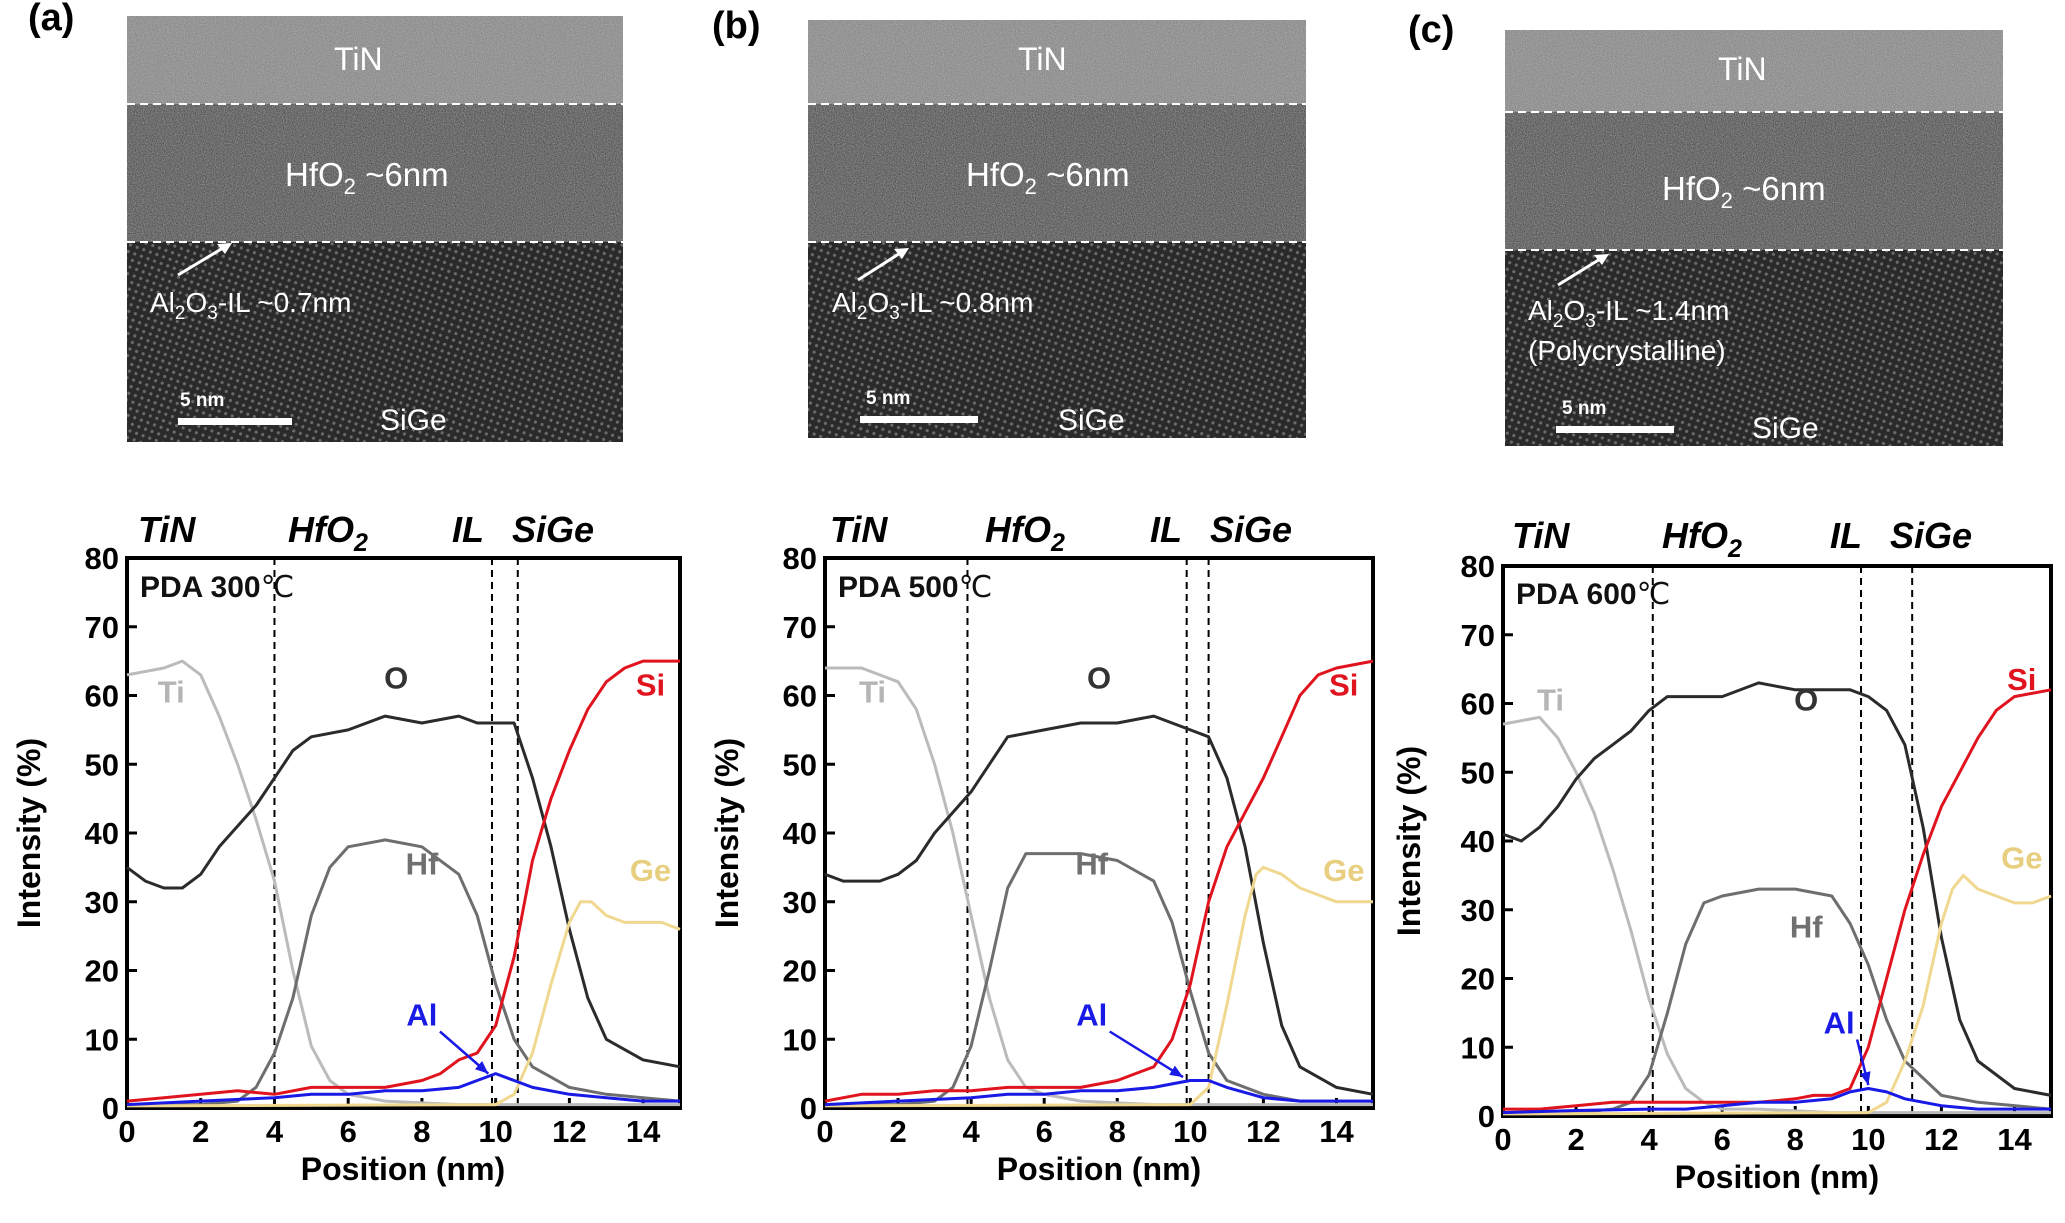  Describe the element at coordinates (736, 26) in the screenshot. I see `panel-label: (b)` at that location.